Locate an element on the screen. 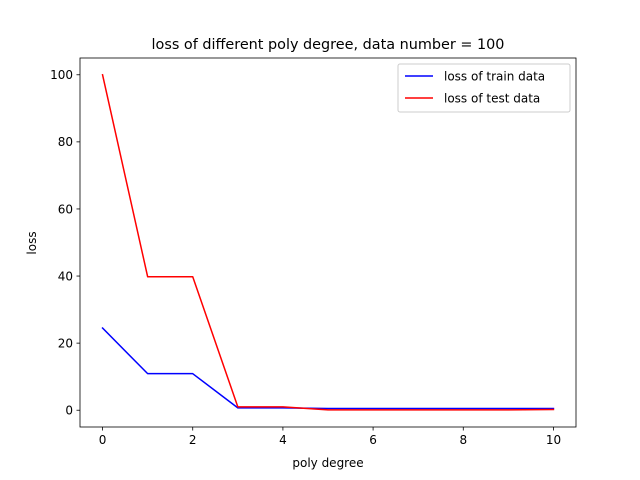  y-tick-label: 20 is located at coordinates (65, 343).